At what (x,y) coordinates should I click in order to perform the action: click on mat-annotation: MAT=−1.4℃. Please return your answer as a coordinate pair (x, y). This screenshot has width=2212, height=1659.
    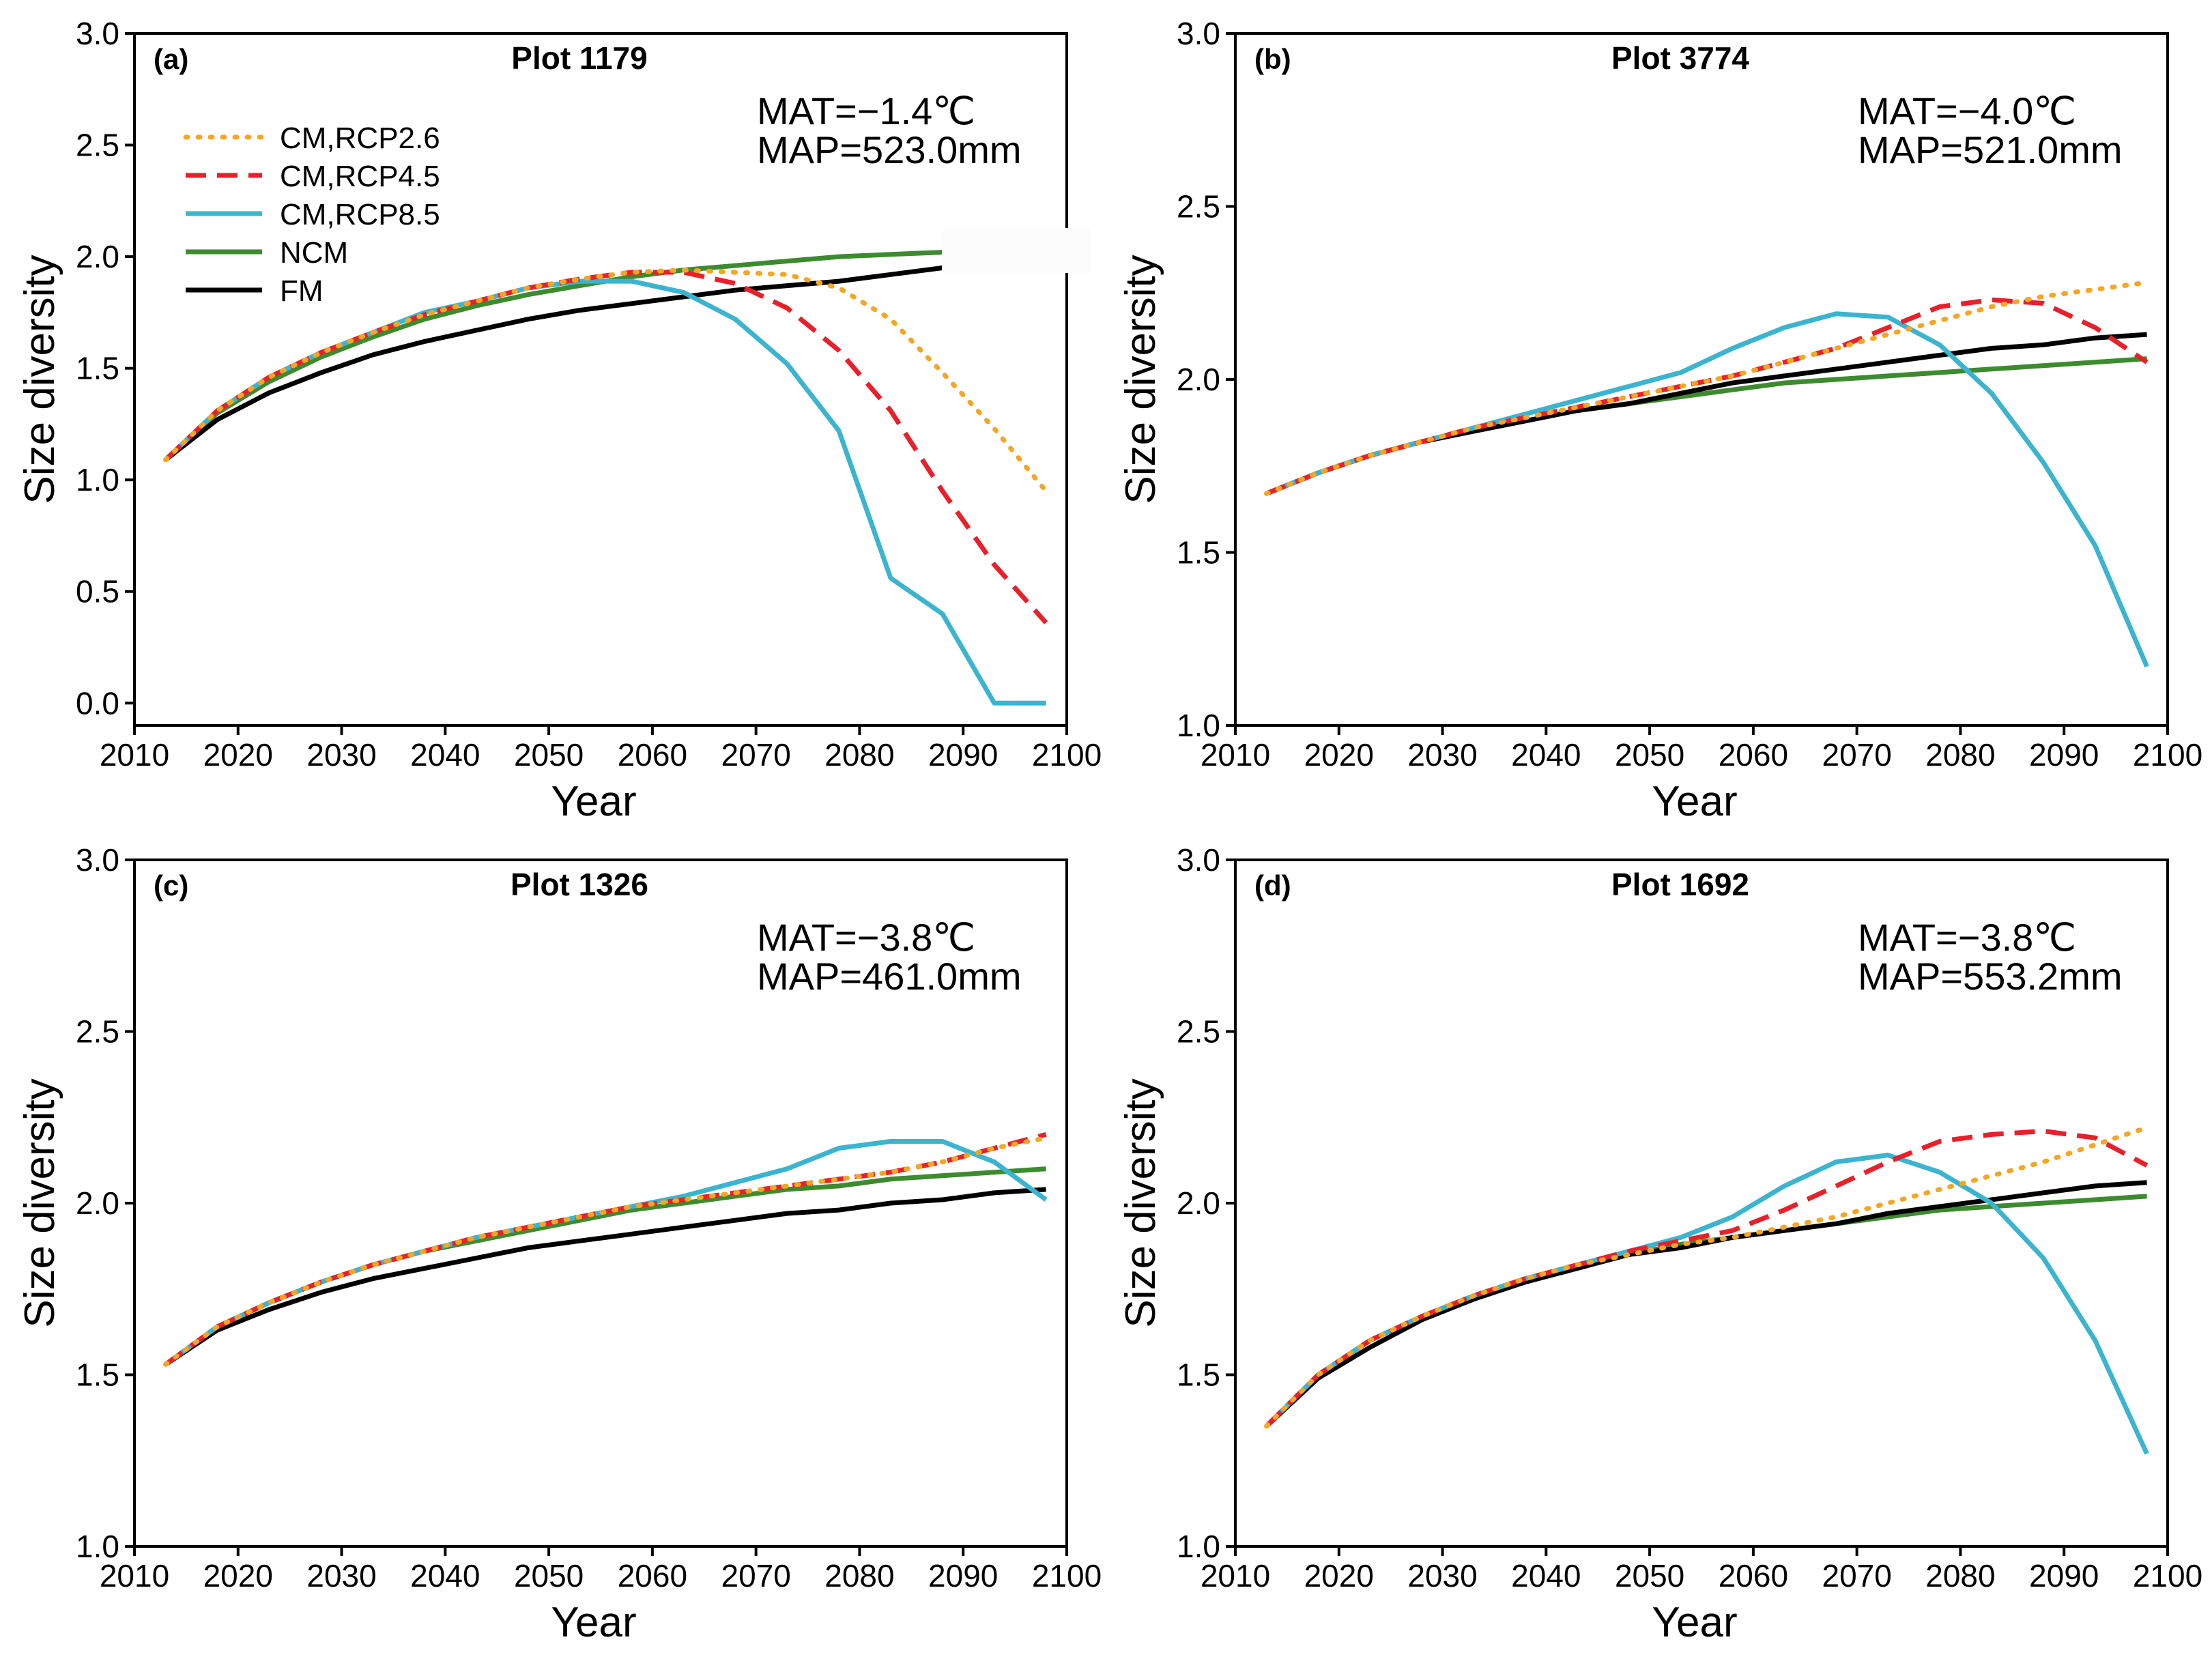
    Looking at the image, I should click on (866, 110).